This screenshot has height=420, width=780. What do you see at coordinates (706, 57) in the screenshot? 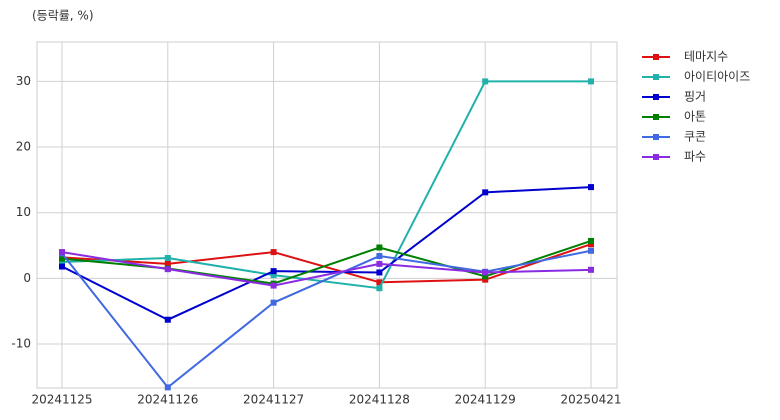
I see `legend-label: 테마지수` at bounding box center [706, 57].